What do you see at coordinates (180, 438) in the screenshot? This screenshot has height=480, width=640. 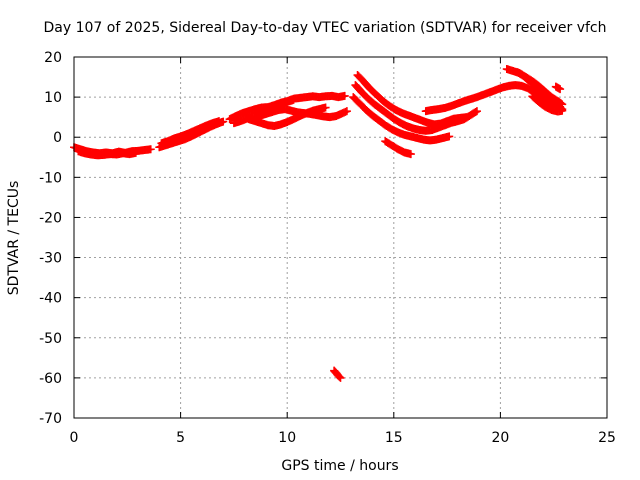 I see `x-tick-label: 5` at bounding box center [180, 438].